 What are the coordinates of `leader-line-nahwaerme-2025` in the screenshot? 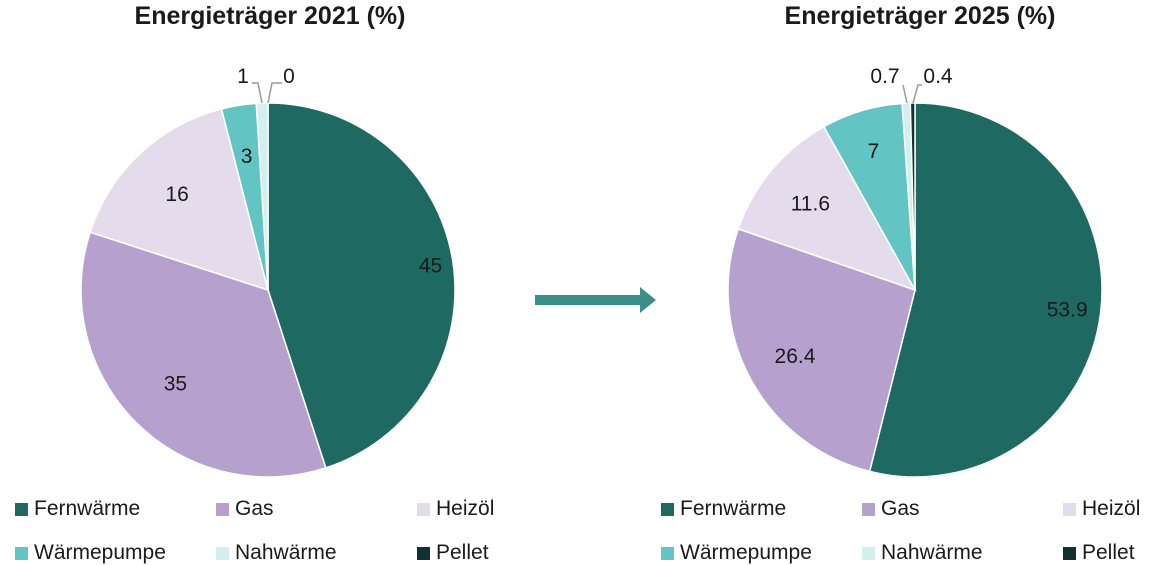 It's located at (905, 94).